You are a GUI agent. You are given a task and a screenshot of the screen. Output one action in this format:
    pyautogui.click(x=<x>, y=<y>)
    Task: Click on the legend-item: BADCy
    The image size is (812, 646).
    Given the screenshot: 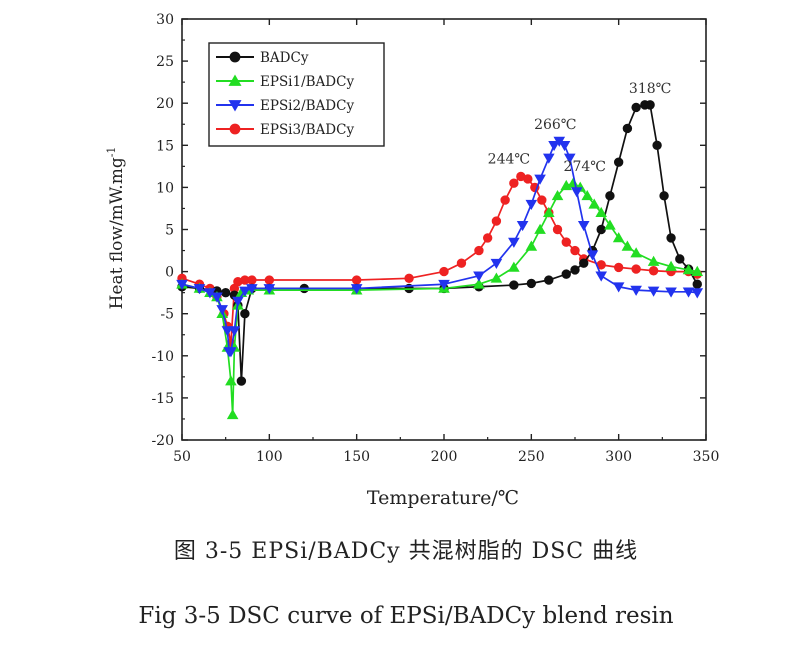 What is the action you would take?
    pyautogui.click(x=262, y=58)
    